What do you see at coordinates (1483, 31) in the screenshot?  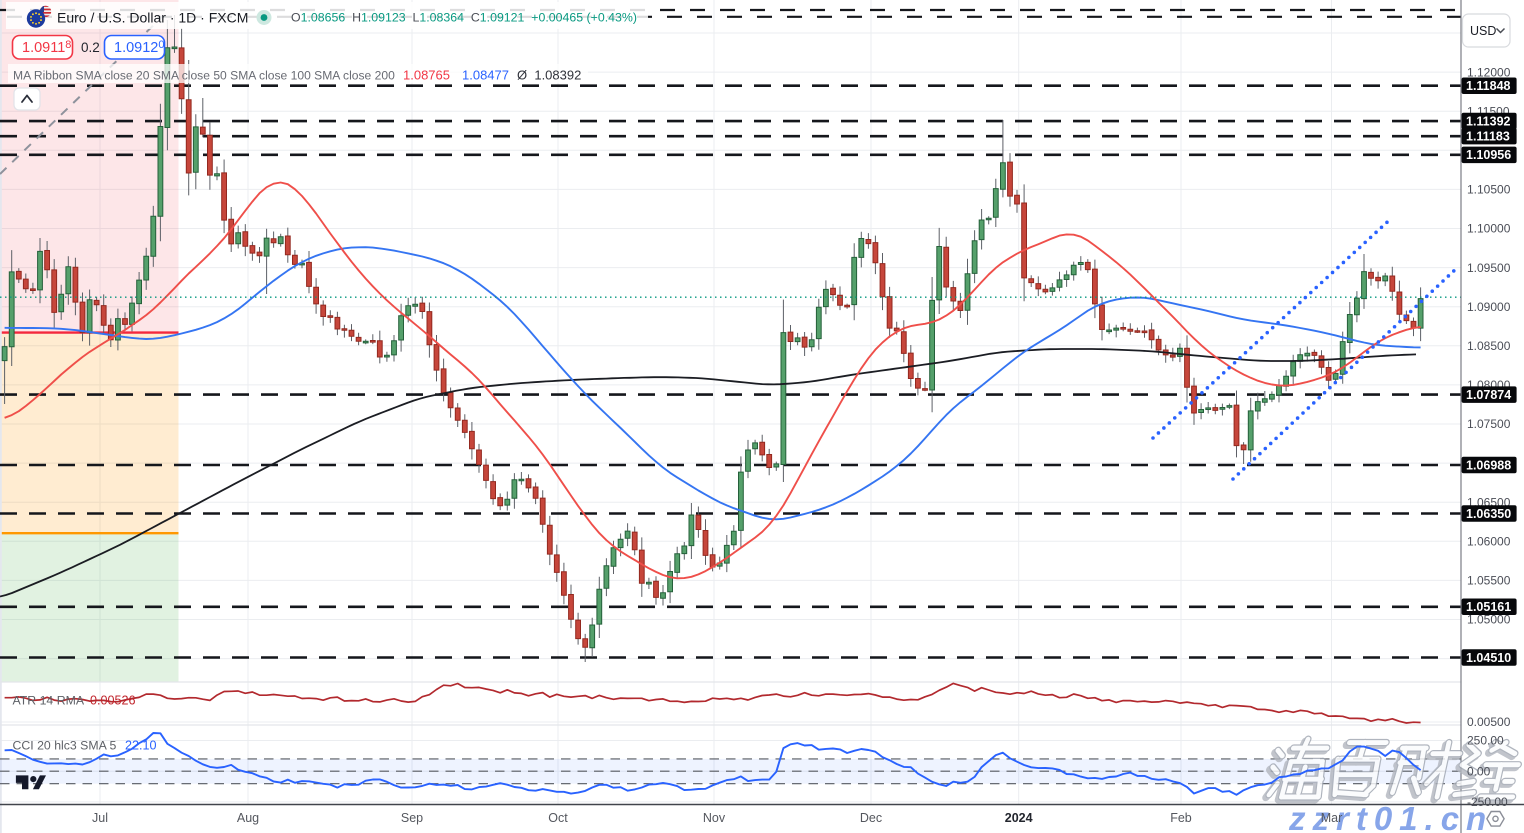 I see `svg-text: USD` at bounding box center [1483, 31].